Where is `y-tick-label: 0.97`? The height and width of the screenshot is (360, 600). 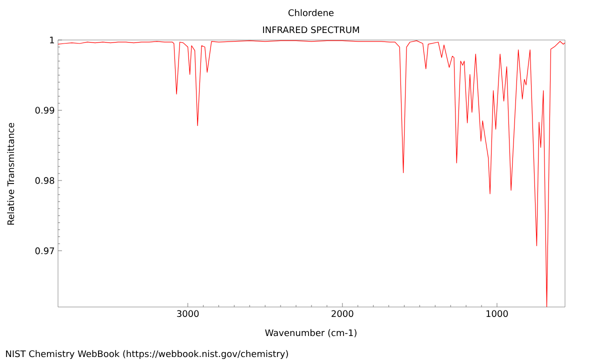 y-tick-label: 0.97 is located at coordinates (44, 250).